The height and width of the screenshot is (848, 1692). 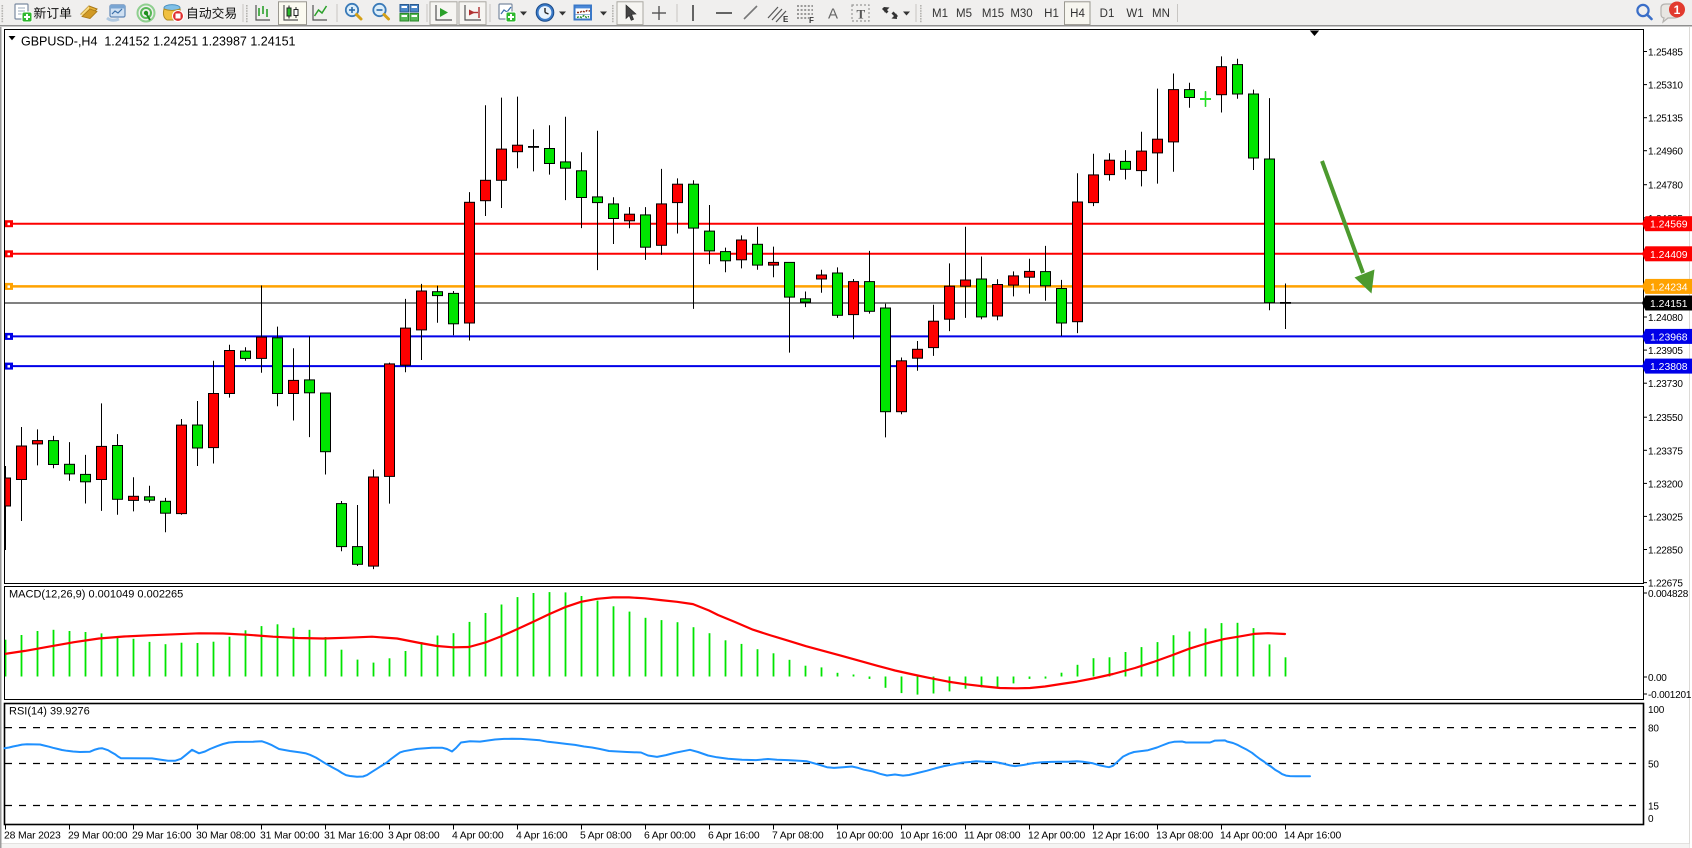 I want to click on svg-text: H4, so click(x=1077, y=14).